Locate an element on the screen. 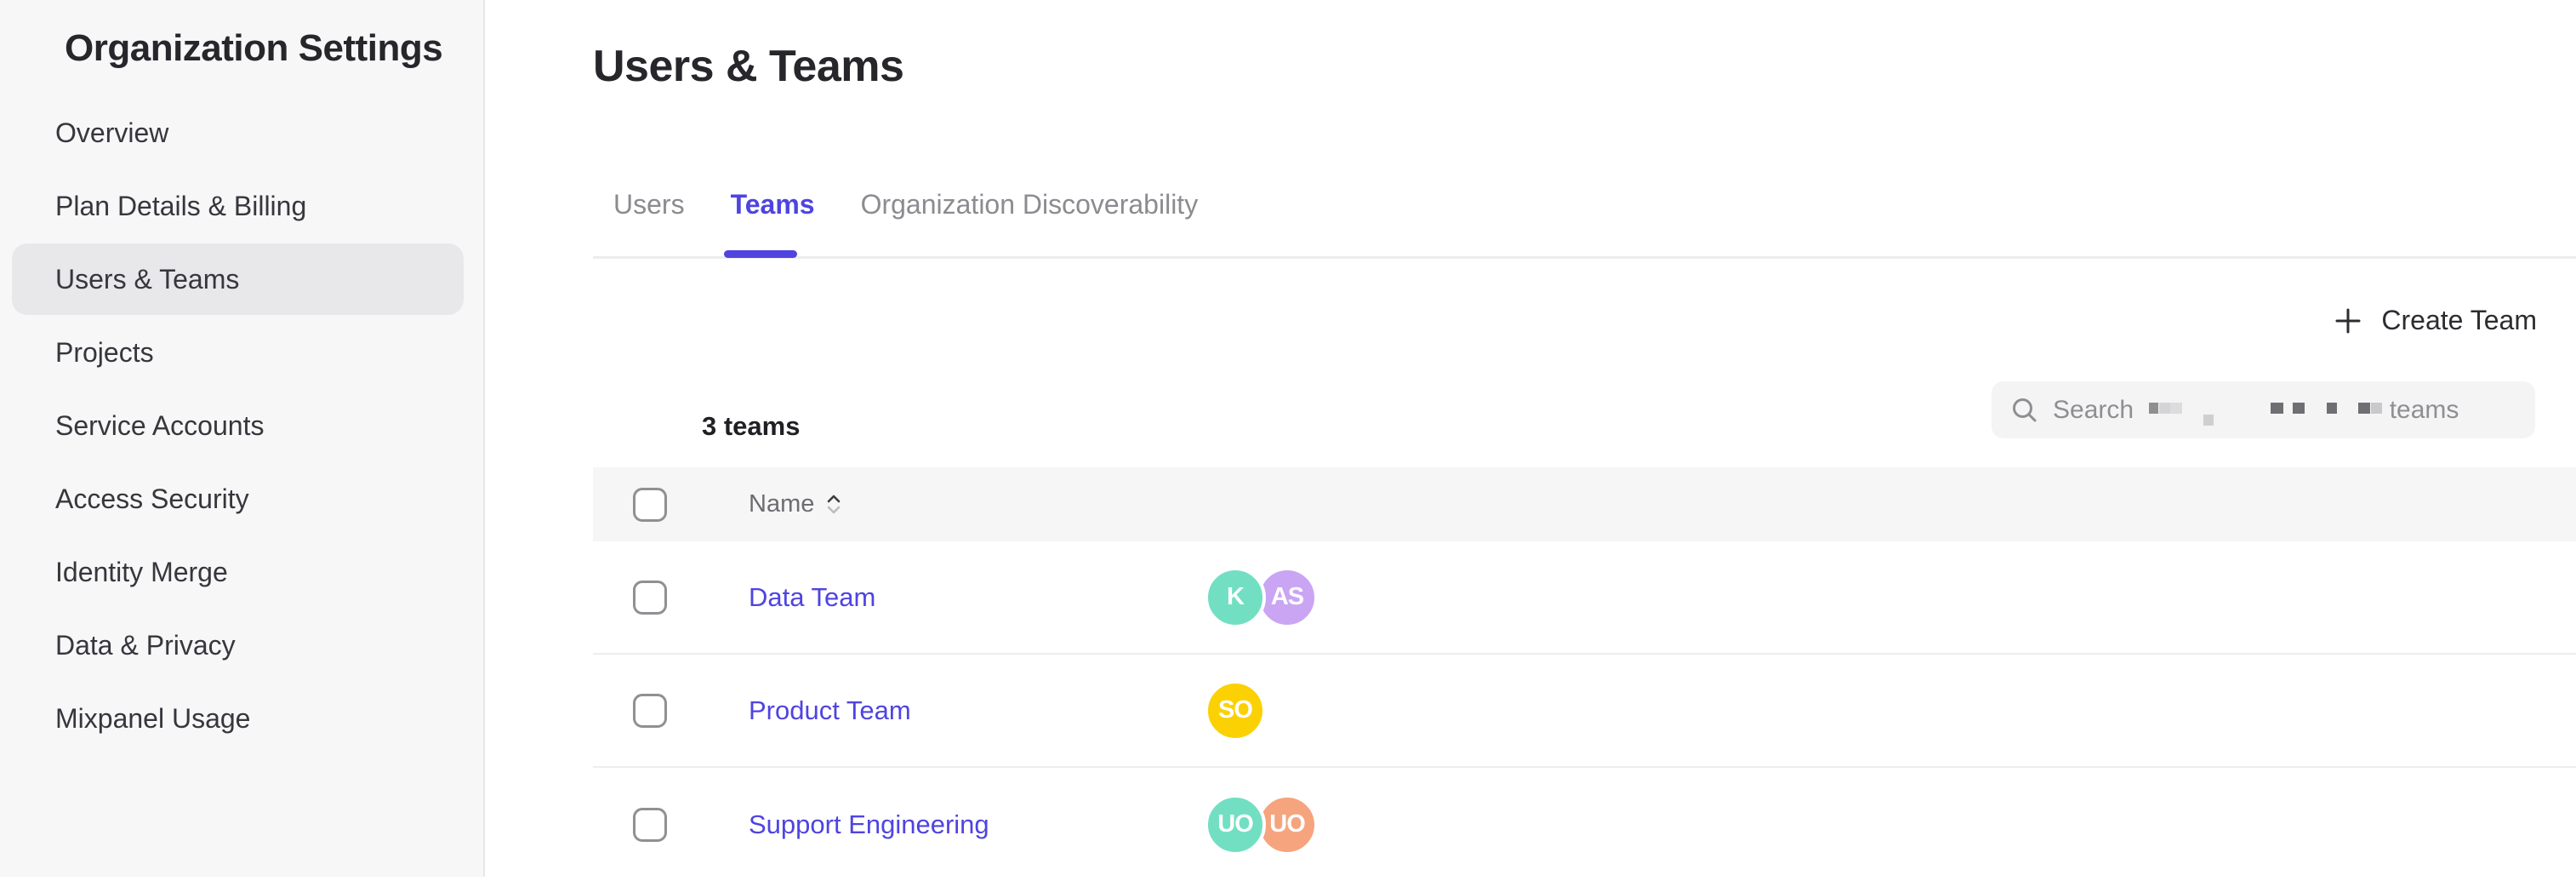 The image size is (2576, 881). sidebar-item-label: Users & Teams is located at coordinates (147, 279).